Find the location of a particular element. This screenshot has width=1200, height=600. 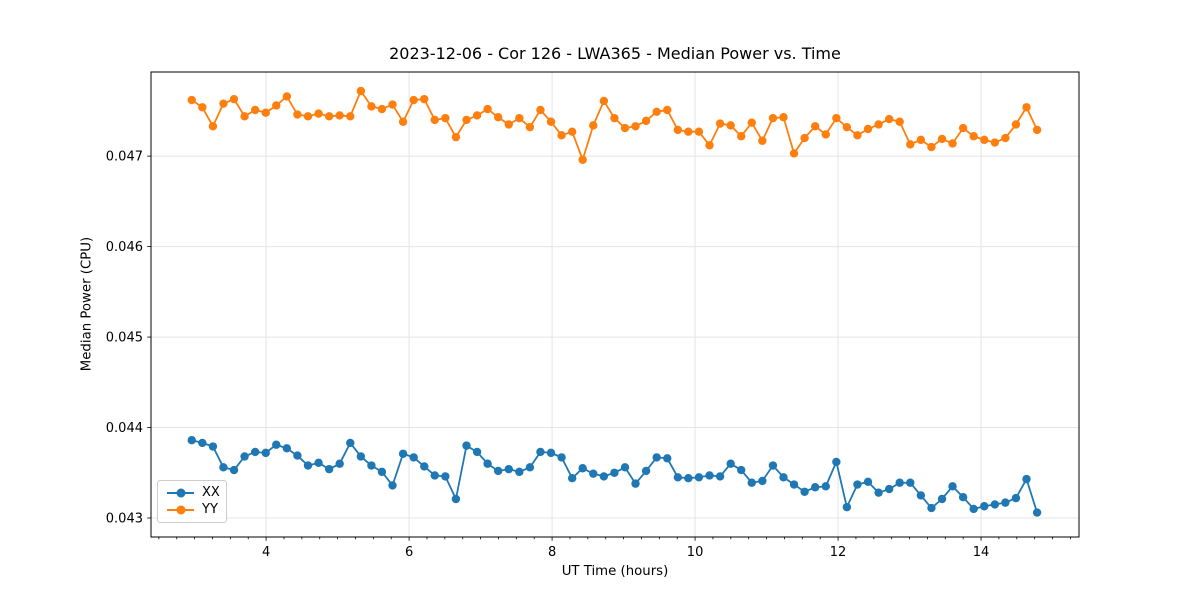

legend-label-xx: XX is located at coordinates (211, 492).